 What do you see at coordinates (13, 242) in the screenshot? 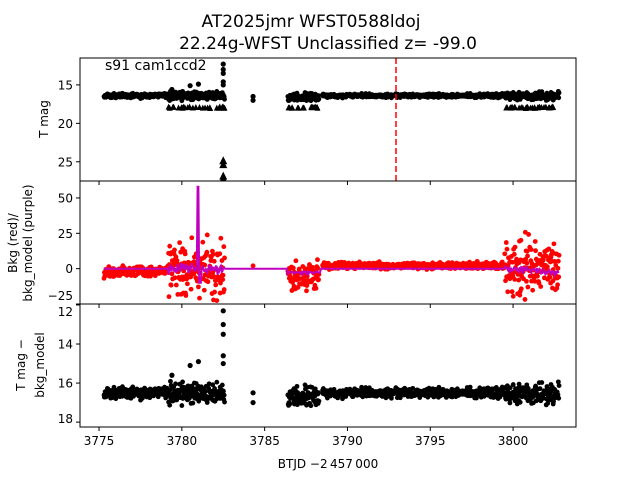
I see `panel2-ylabel-line1: Bkg (red)/` at bounding box center [13, 242].